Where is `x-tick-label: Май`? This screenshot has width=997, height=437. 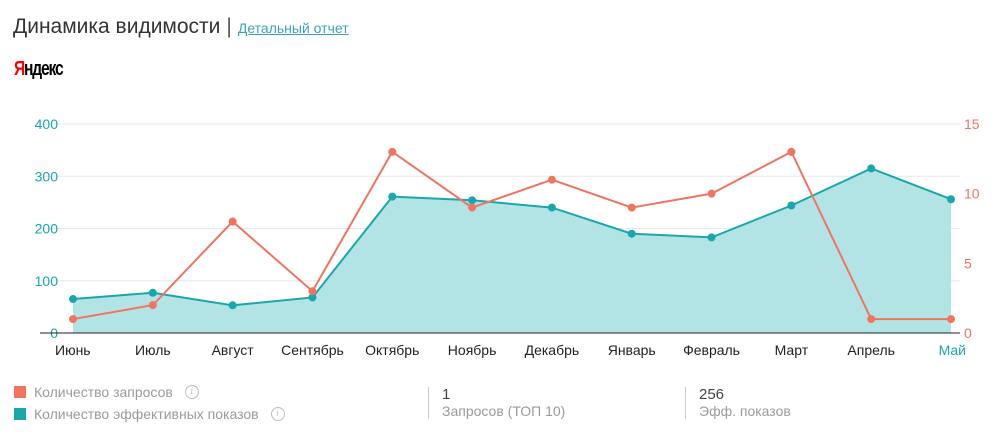 x-tick-label: Май is located at coordinates (952, 350).